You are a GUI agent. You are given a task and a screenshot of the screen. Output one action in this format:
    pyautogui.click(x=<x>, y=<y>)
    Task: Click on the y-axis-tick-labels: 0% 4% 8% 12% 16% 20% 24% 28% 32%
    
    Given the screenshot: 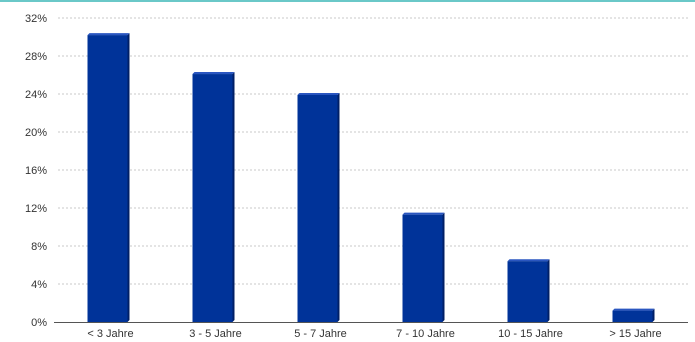 What is the action you would take?
    pyautogui.click(x=36, y=171)
    